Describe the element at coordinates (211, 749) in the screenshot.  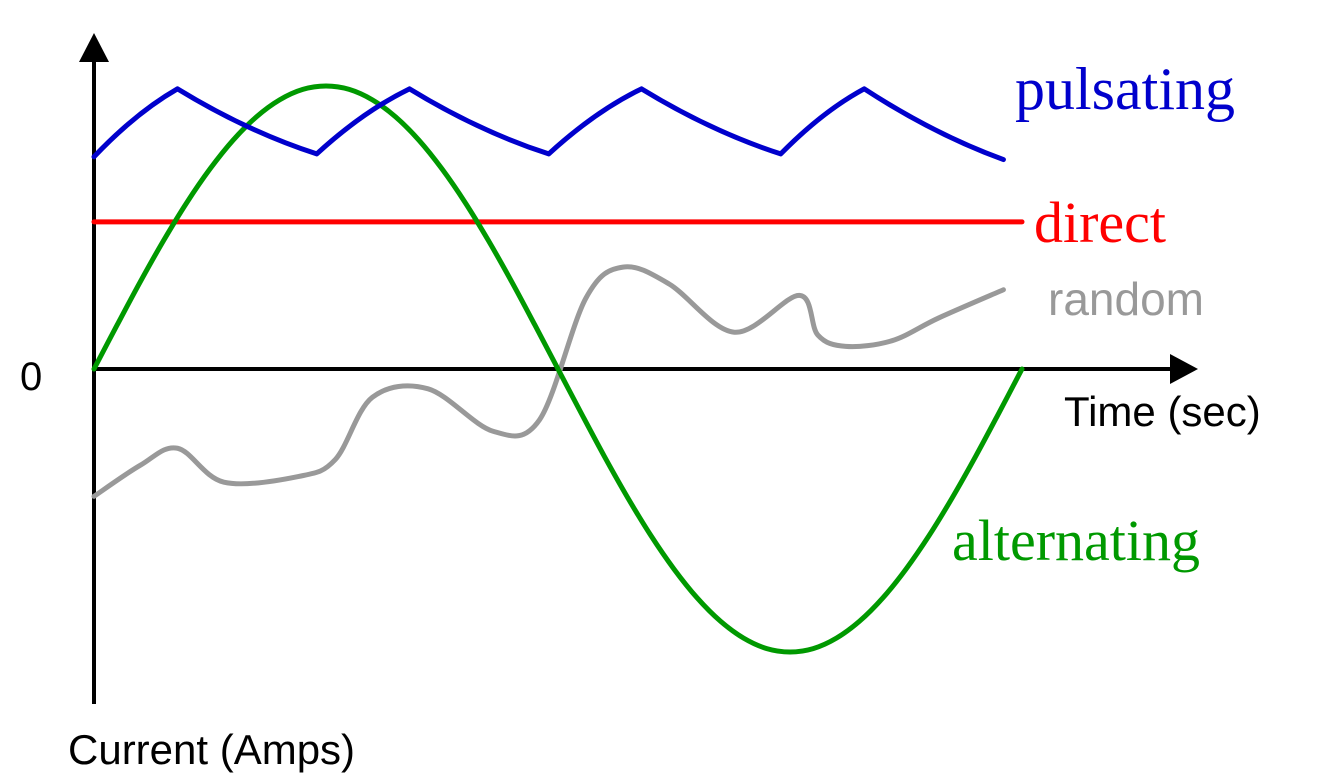
I see `y-axis-label: Current (Amps)` at that location.